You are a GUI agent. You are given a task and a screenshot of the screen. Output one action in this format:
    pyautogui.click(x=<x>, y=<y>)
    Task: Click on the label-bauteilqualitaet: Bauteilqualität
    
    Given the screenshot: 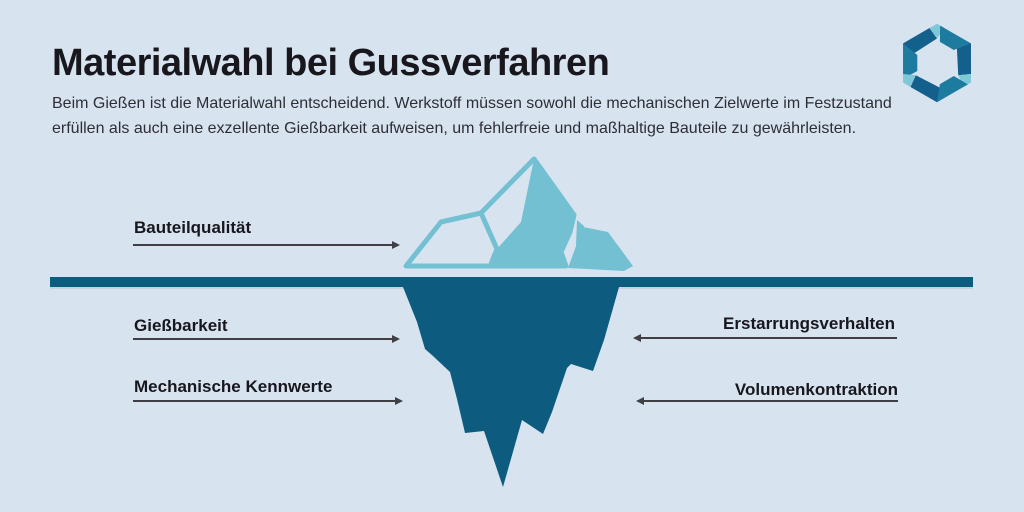 What is the action you would take?
    pyautogui.click(x=193, y=227)
    